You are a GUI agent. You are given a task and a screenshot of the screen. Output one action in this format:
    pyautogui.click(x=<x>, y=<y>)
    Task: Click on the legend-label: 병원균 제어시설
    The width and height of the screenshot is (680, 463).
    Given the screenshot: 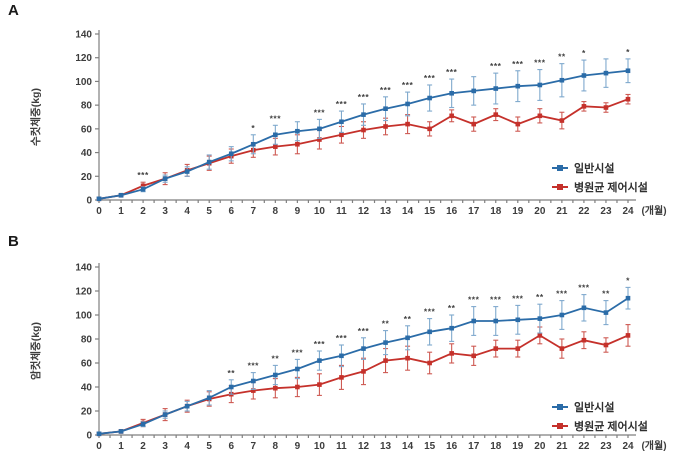 What is the action you would take?
    pyautogui.click(x=611, y=188)
    